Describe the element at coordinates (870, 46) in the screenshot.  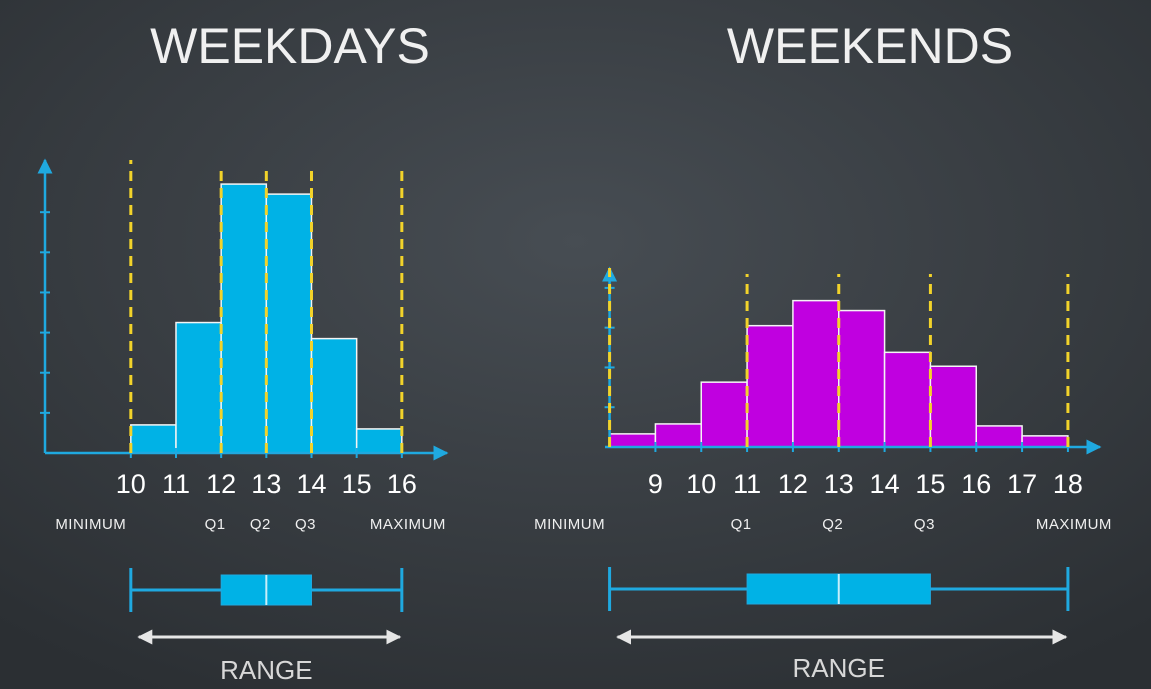
I see `chart-title: WEEKENDS` at that location.